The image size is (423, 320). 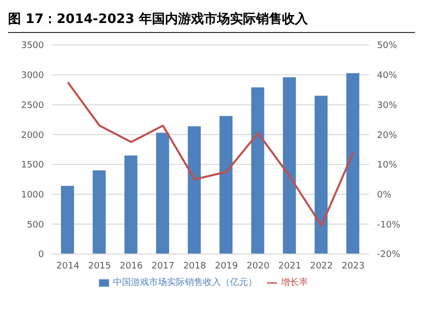 I want to click on x-tick-label: 2020, so click(x=258, y=266).